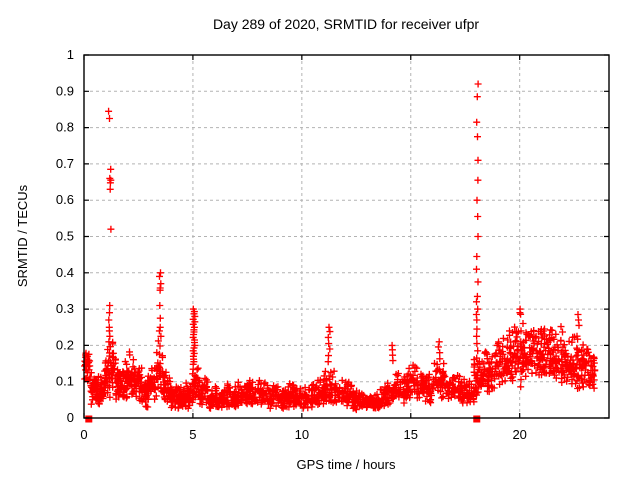 Image resolution: width=640 pixels, height=480 pixels. What do you see at coordinates (411, 434) in the screenshot?
I see `x-tick-label: 15` at bounding box center [411, 434].